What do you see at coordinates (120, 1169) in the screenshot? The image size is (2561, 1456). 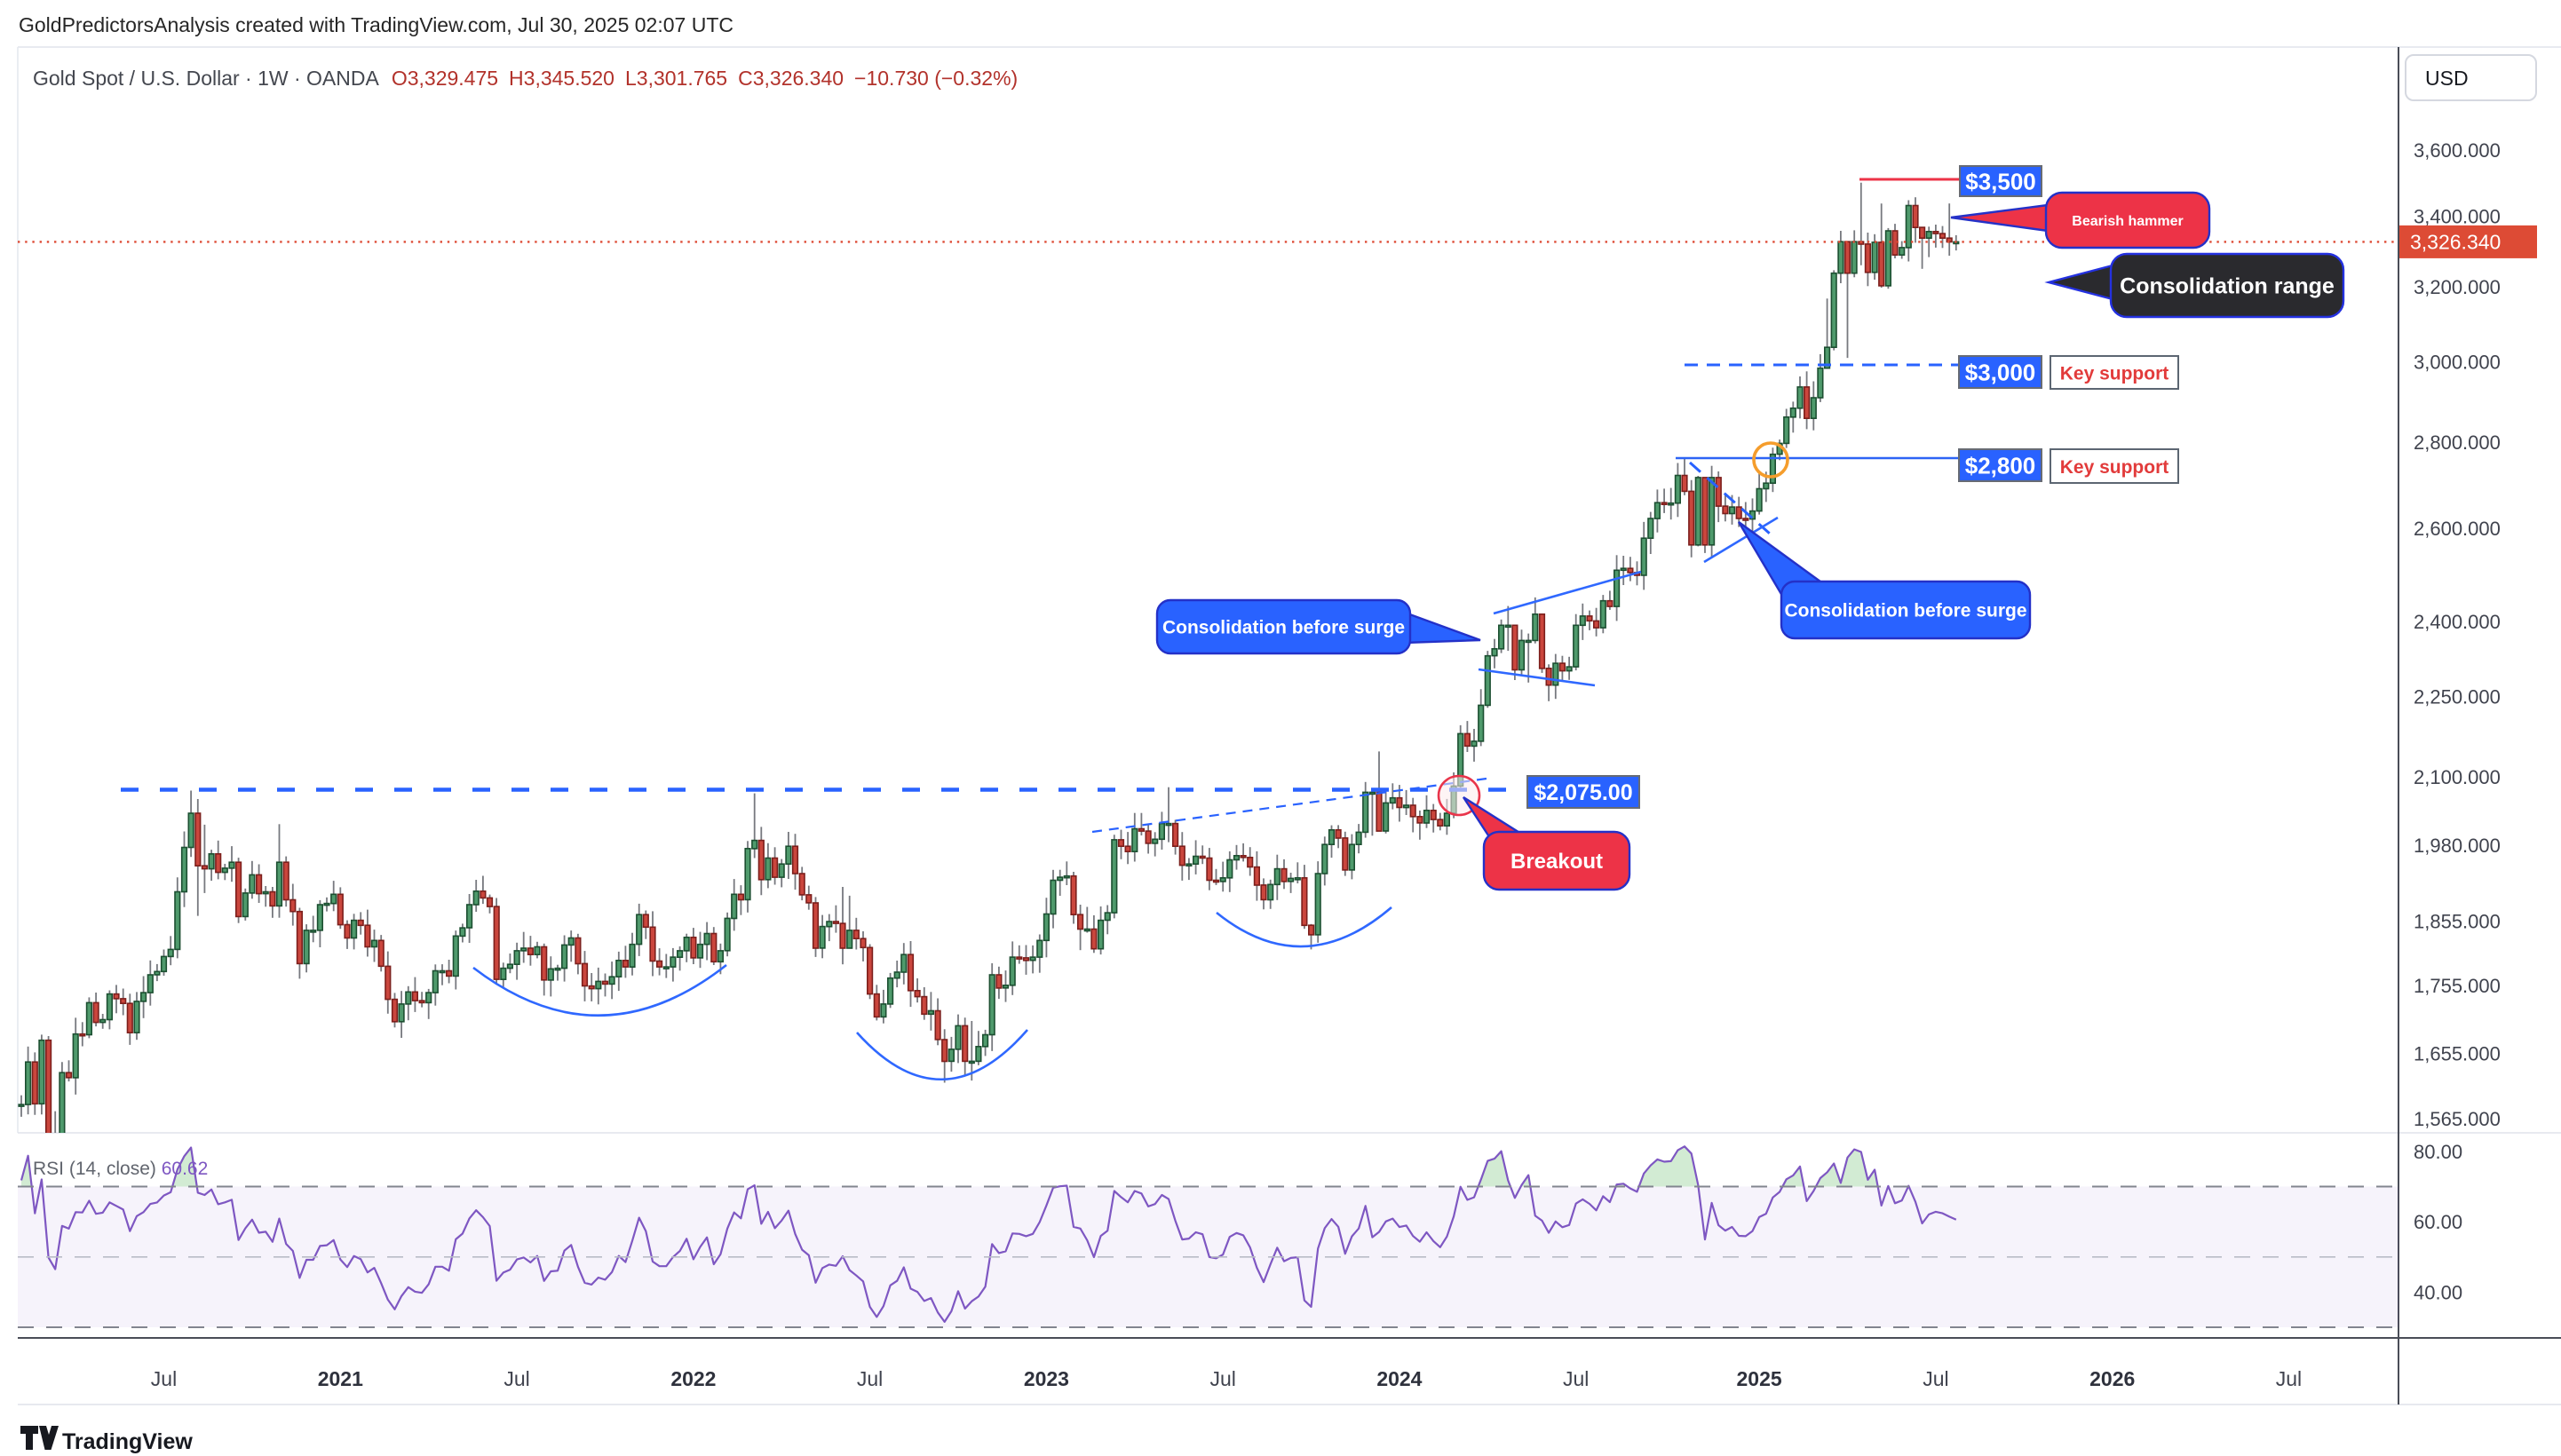 I see `svg-text: RSI (14, close) 60.62` at bounding box center [120, 1169].